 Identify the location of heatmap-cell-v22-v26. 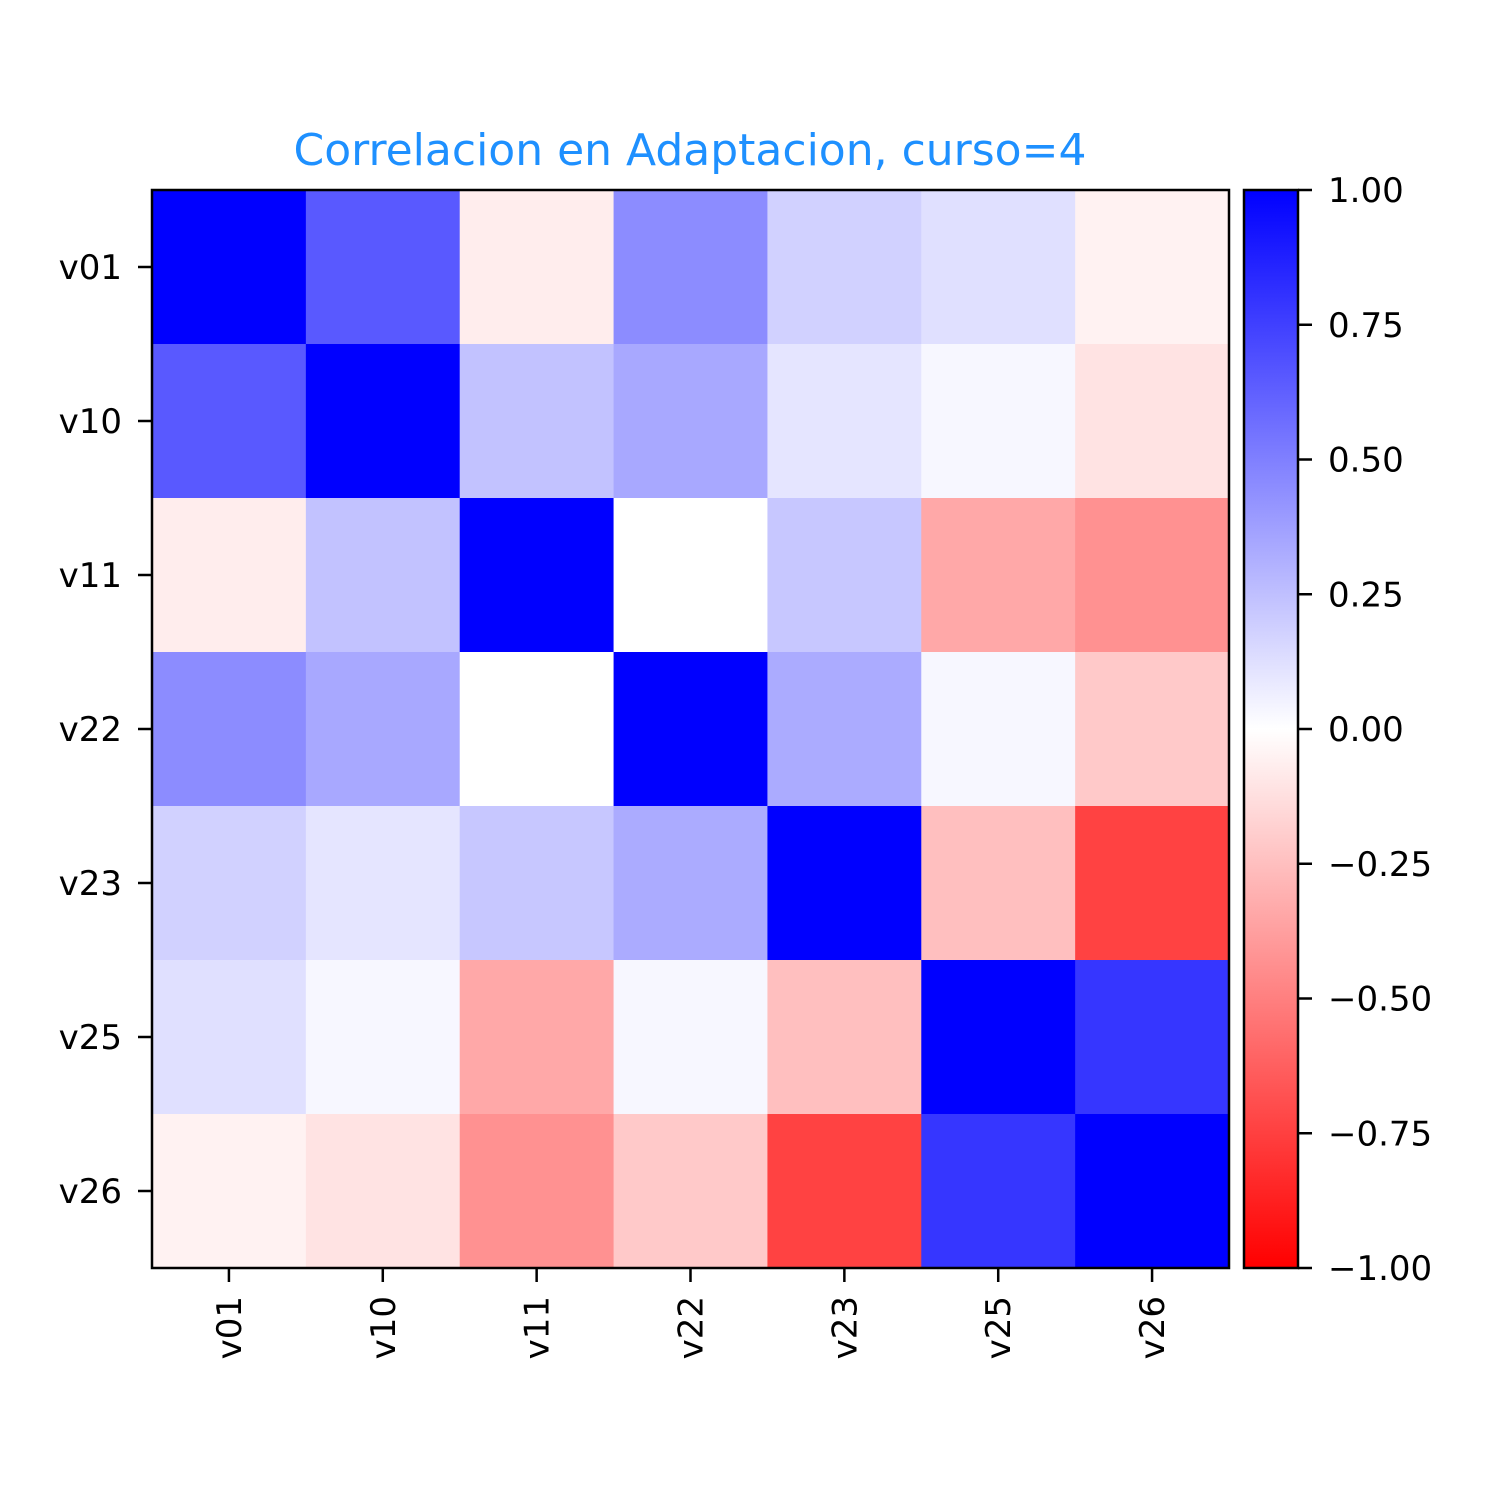
(1152, 729).